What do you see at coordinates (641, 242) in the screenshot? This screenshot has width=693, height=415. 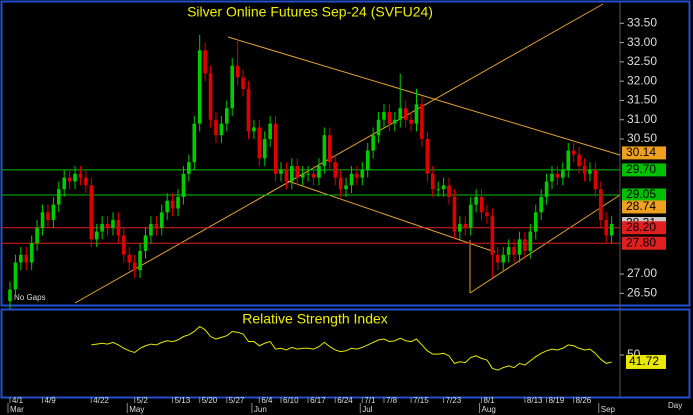 I see `price-label: 27.80` at bounding box center [641, 242].